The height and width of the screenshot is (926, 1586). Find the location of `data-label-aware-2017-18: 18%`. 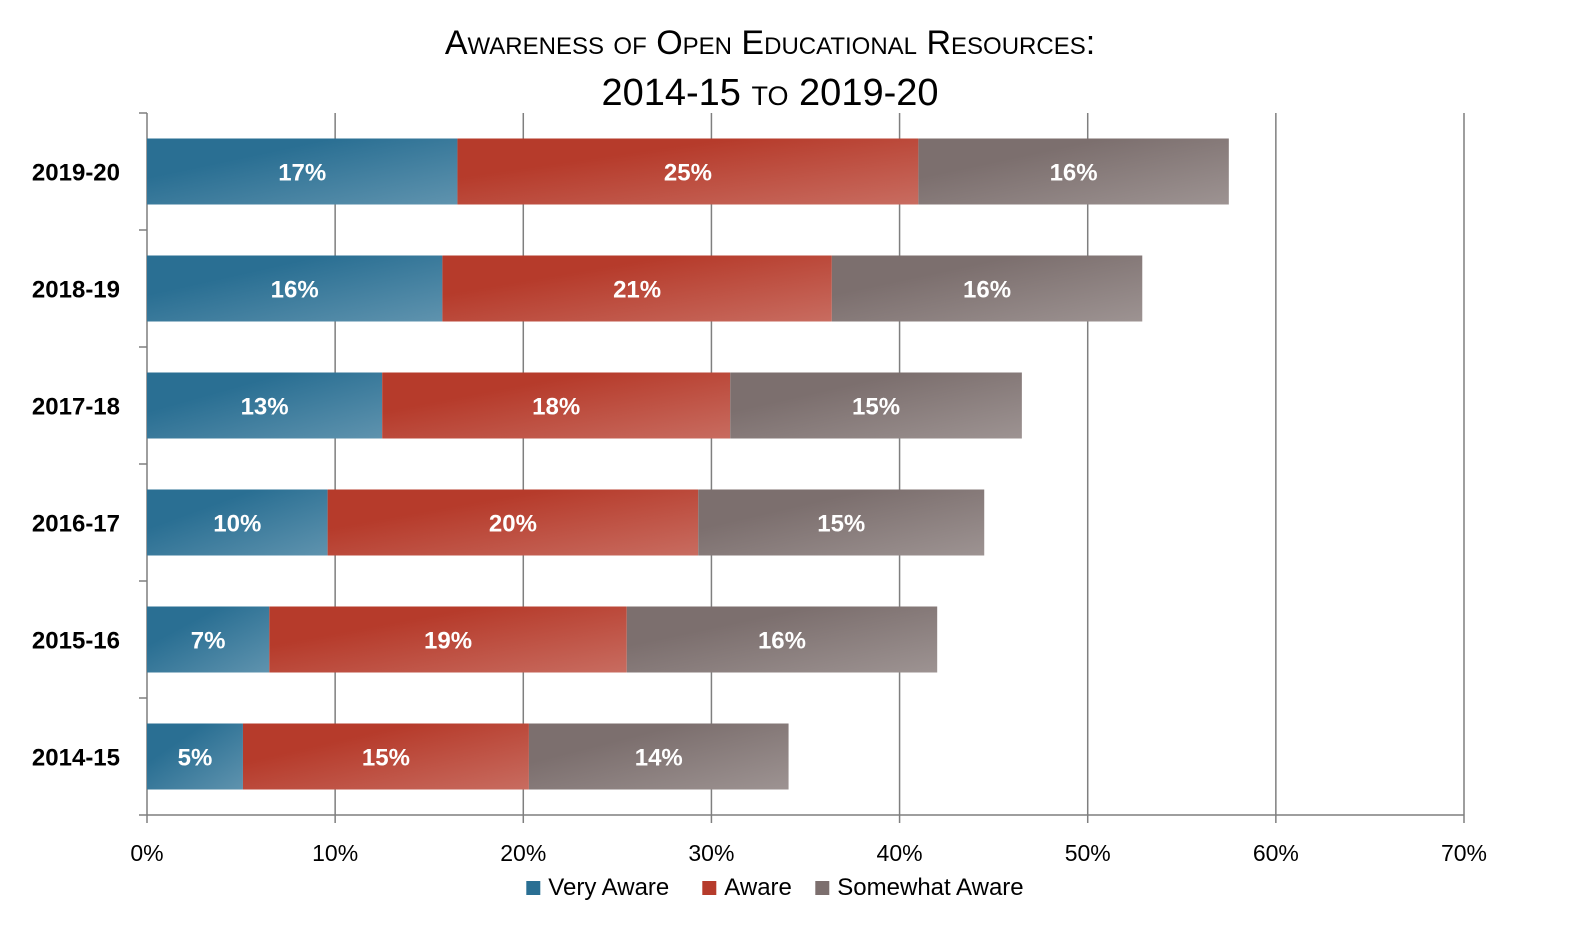

data-label-aware-2017-18: 18% is located at coordinates (556, 407).